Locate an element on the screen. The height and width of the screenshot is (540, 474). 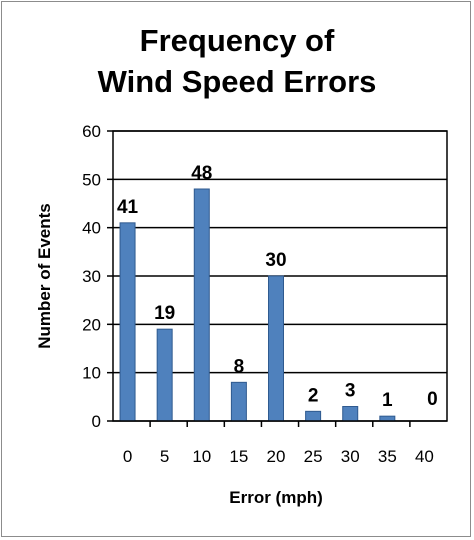
y-tick-labels: 0 10 20 30 40 50 60 is located at coordinates (91, 276).